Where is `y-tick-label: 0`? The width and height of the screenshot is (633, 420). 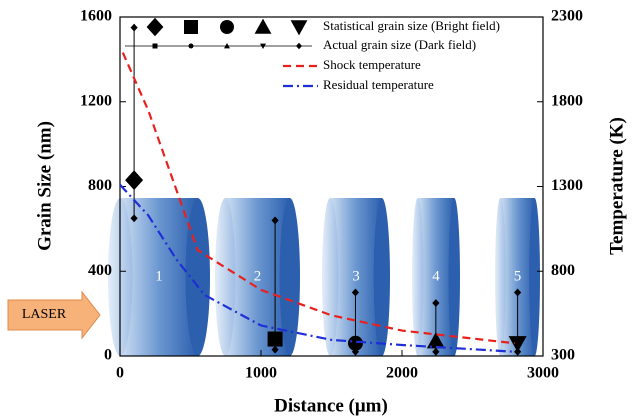 y-tick-label: 0 is located at coordinates (108, 355).